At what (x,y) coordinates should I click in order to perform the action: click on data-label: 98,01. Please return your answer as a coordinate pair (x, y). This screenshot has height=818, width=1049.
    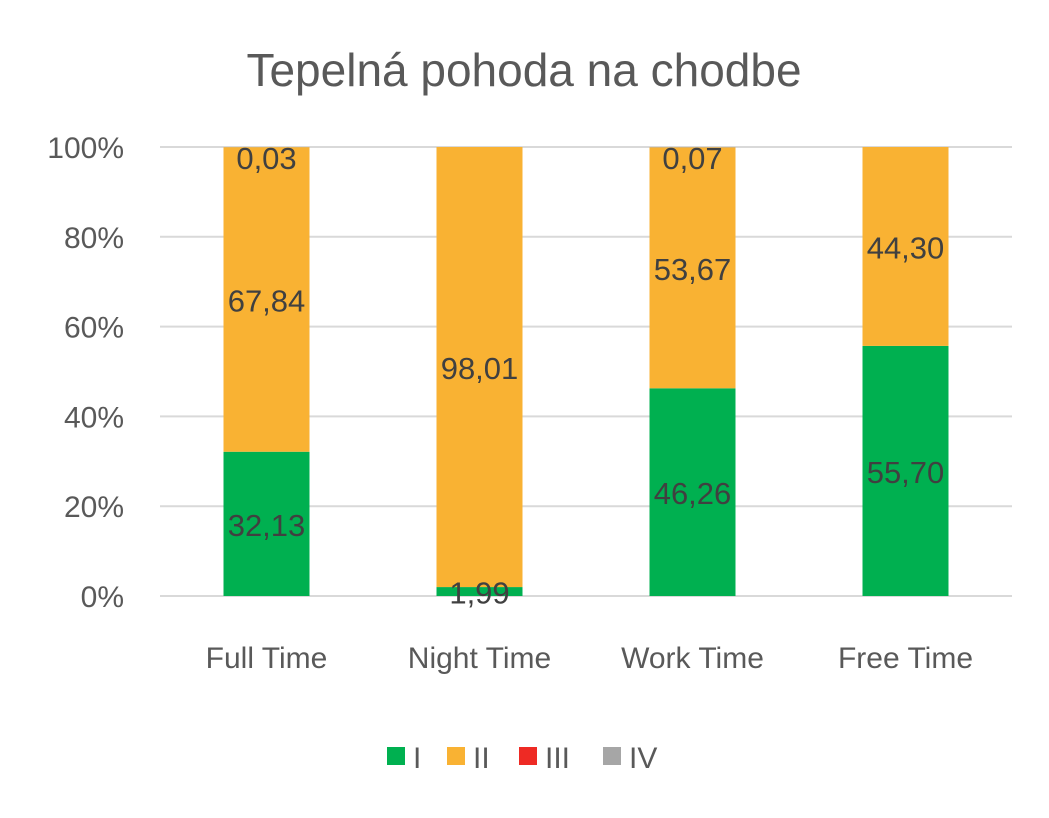
    Looking at the image, I should click on (480, 368).